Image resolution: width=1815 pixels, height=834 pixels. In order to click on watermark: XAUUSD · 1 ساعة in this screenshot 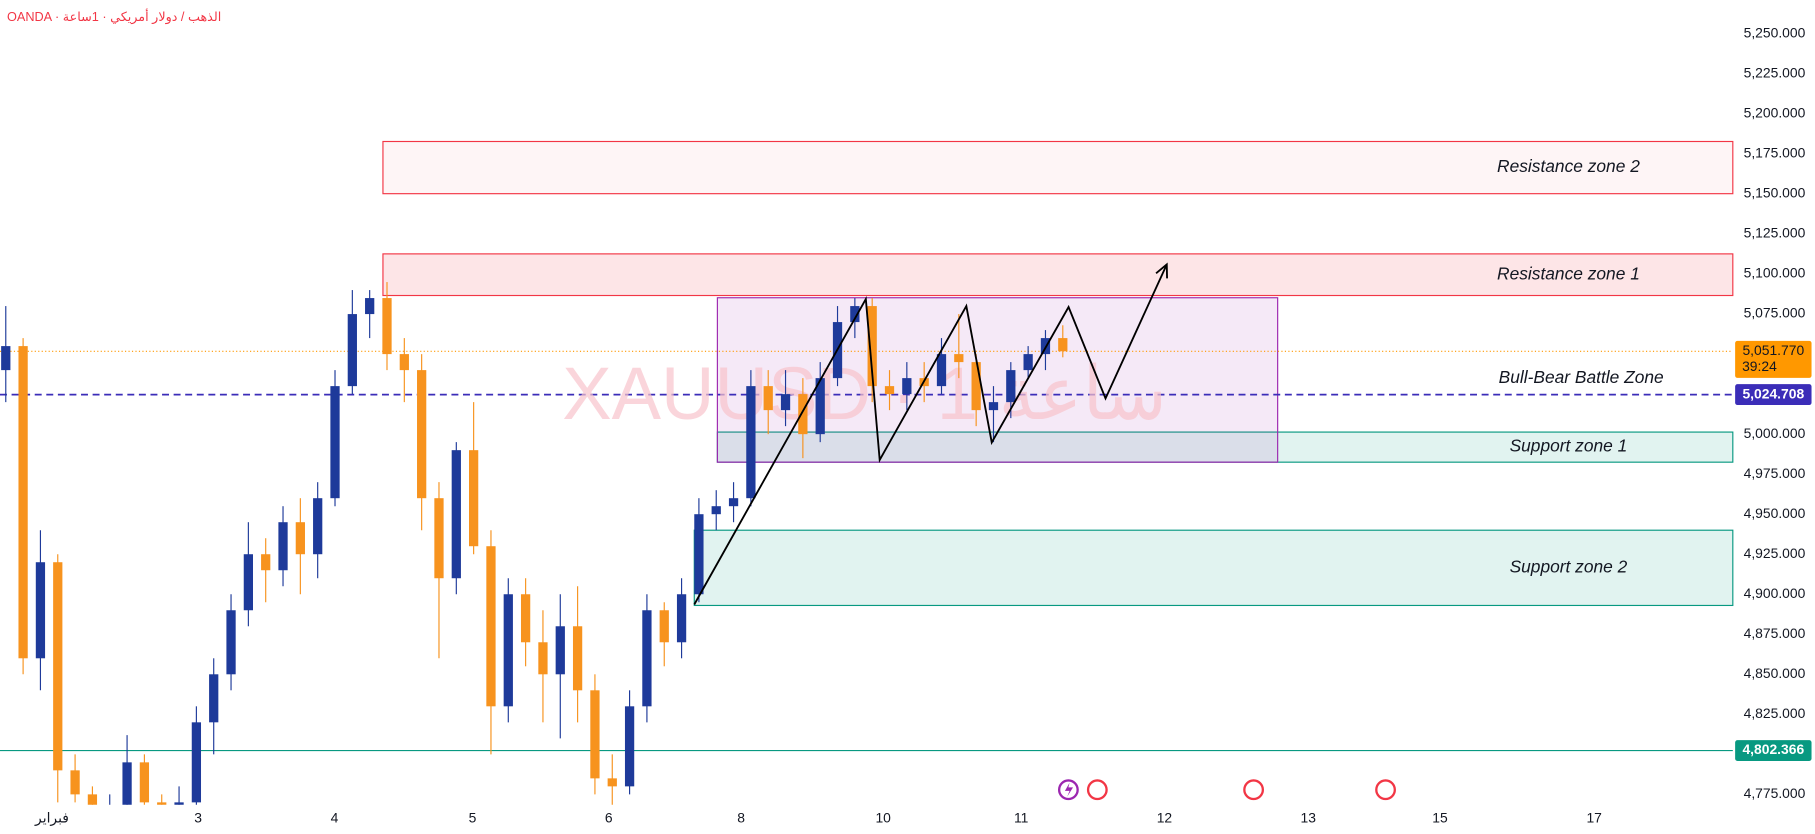, I will do `click(864, 393)`.